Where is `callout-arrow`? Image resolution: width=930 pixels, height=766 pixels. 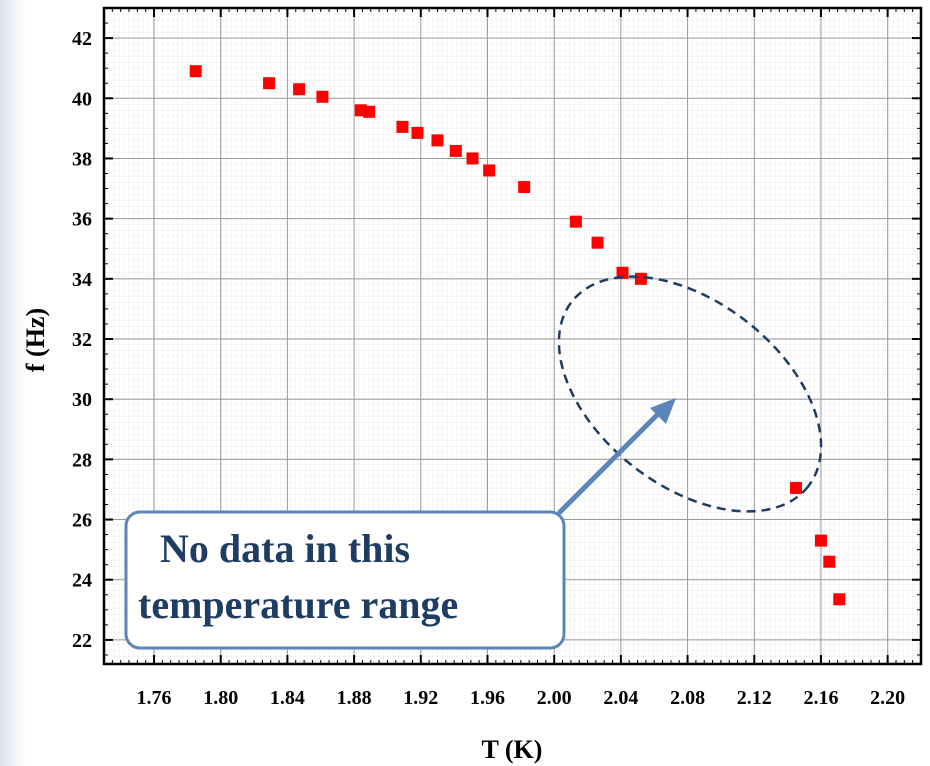 callout-arrow is located at coordinates (616, 456).